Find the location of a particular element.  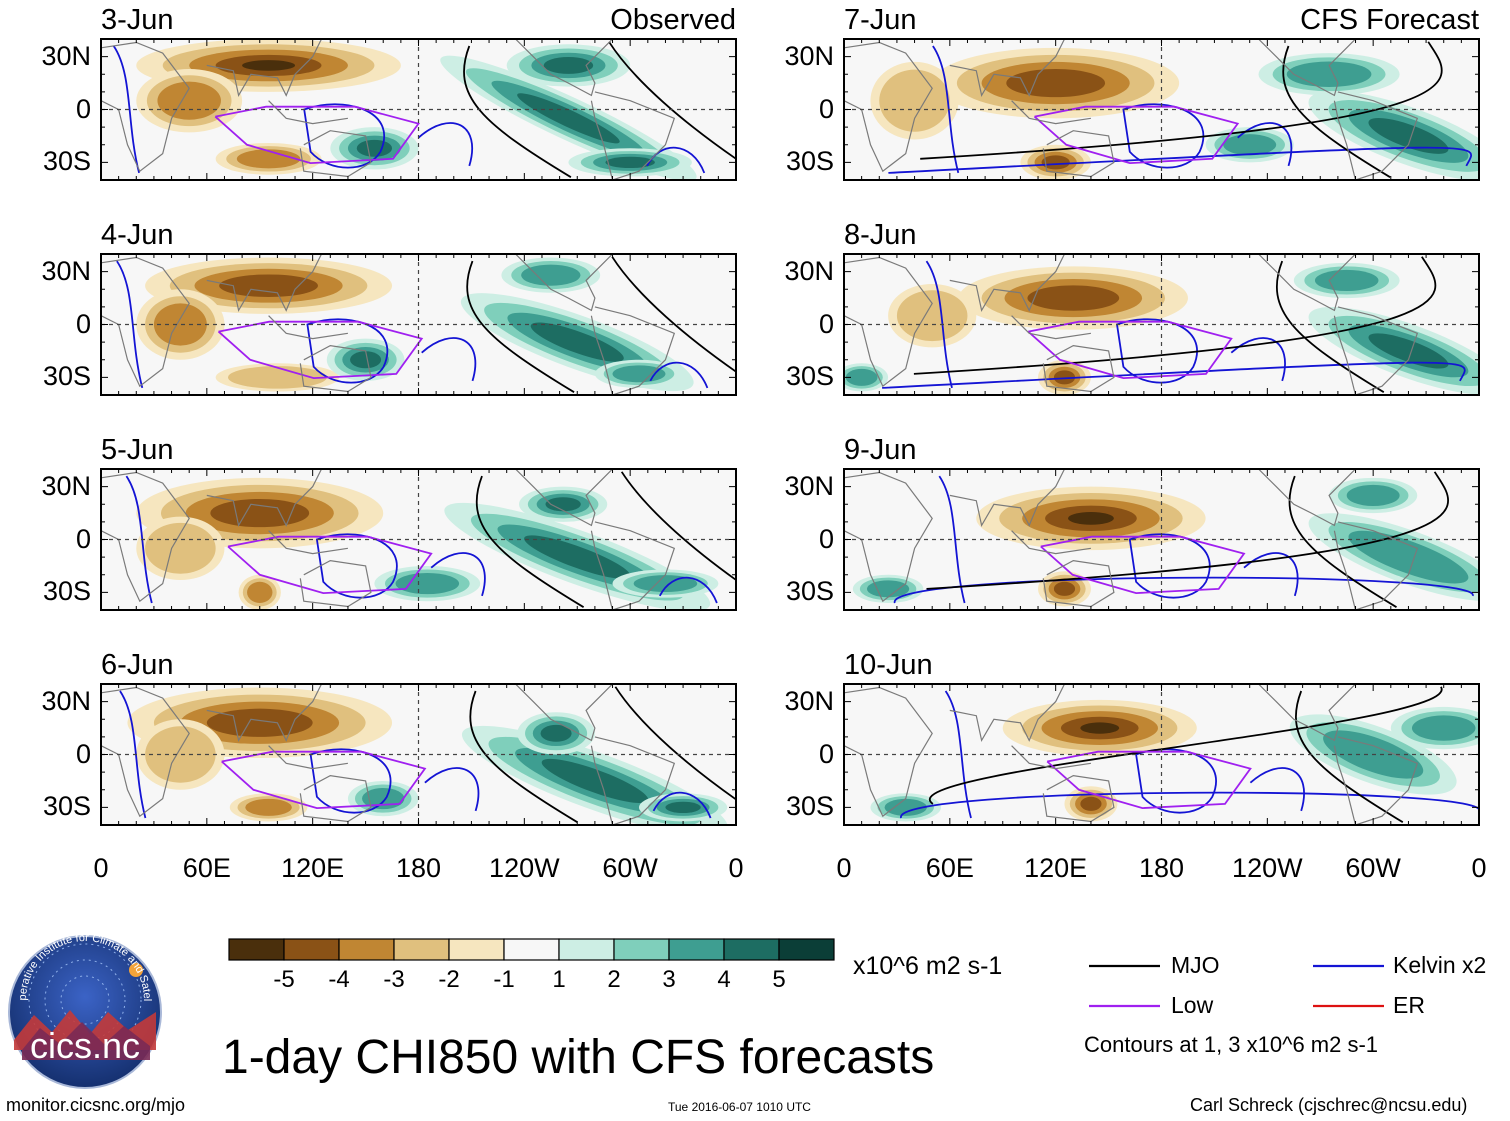

map-panel-6-jun is located at coordinates (418, 754).